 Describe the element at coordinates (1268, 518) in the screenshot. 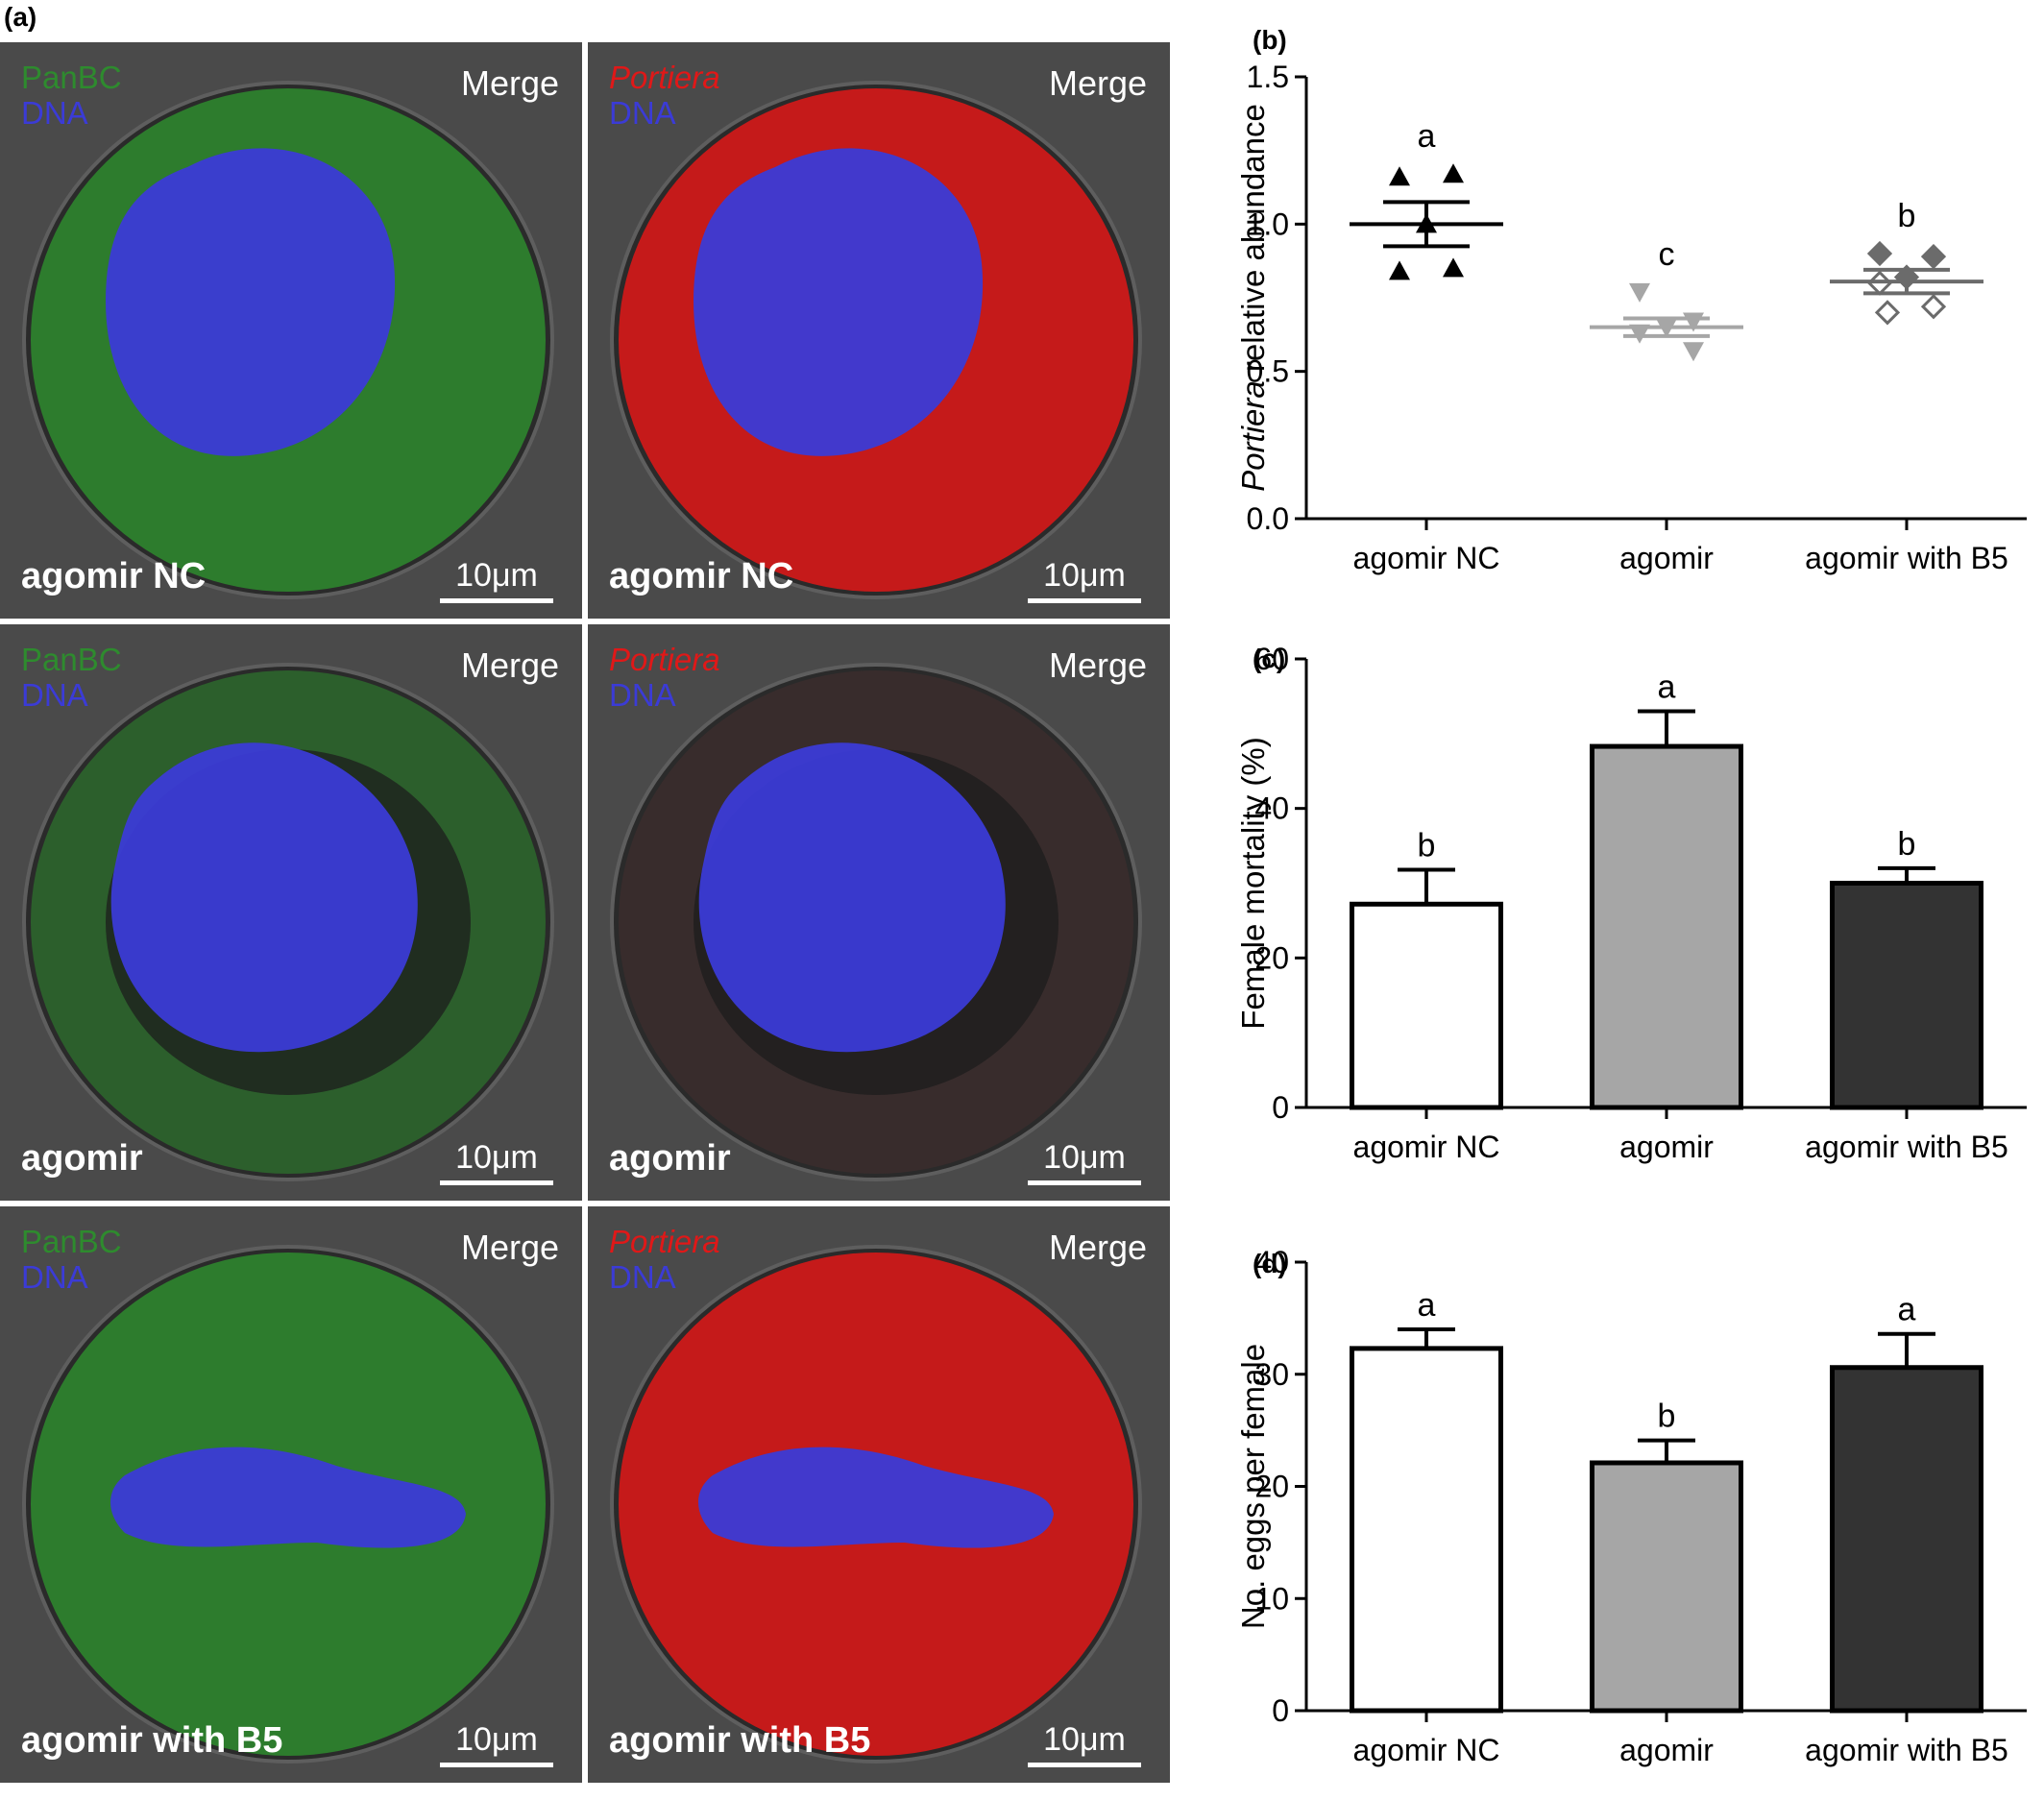

I see `y-tick-label: 0.0` at that location.